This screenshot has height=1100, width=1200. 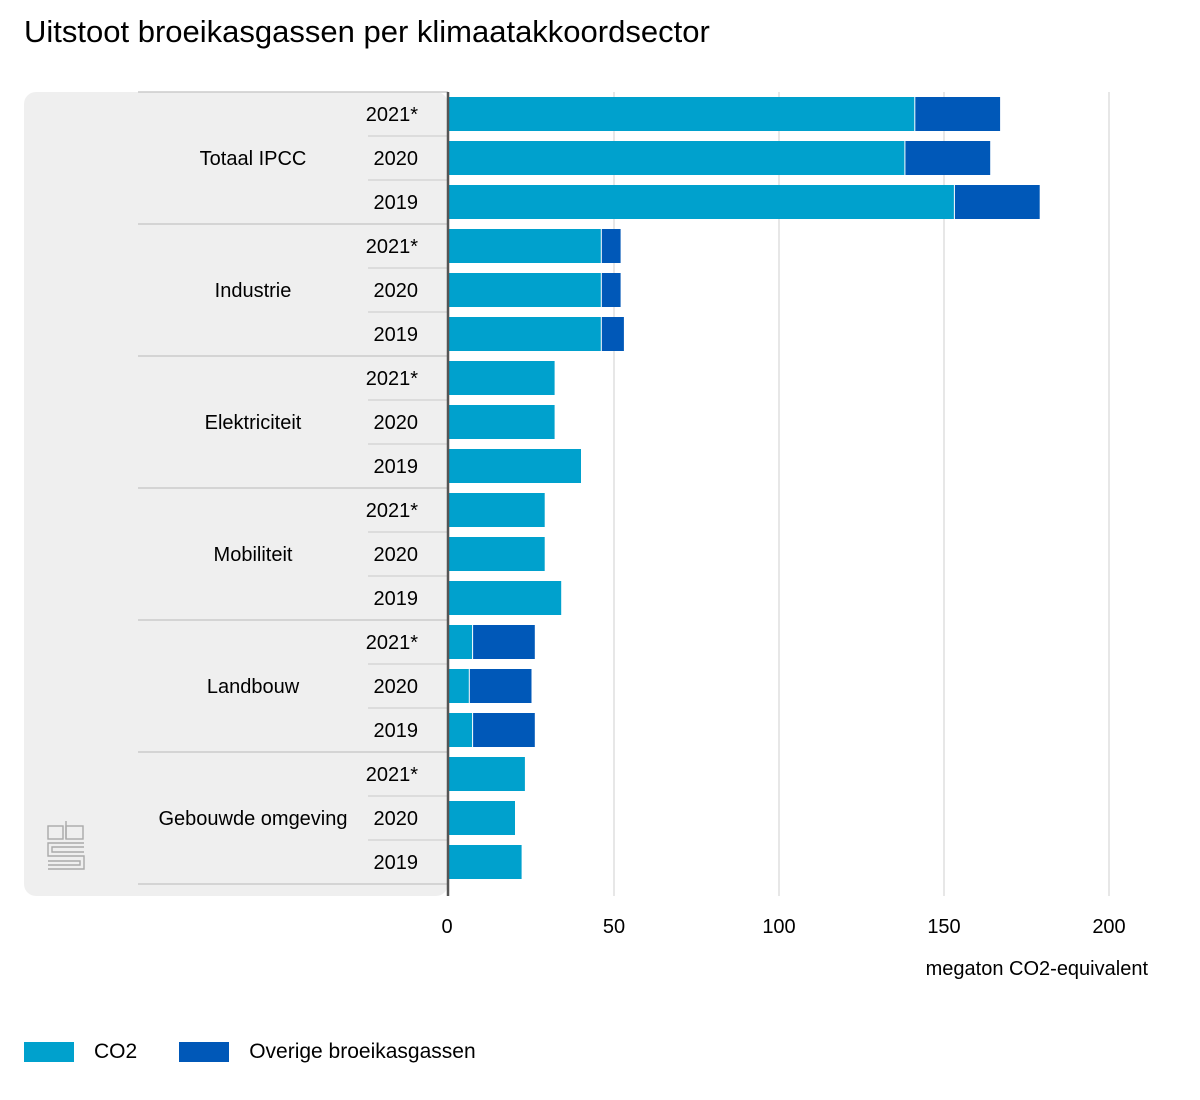 What do you see at coordinates (253, 555) in the screenshot?
I see `group-label: Mobiliteit` at bounding box center [253, 555].